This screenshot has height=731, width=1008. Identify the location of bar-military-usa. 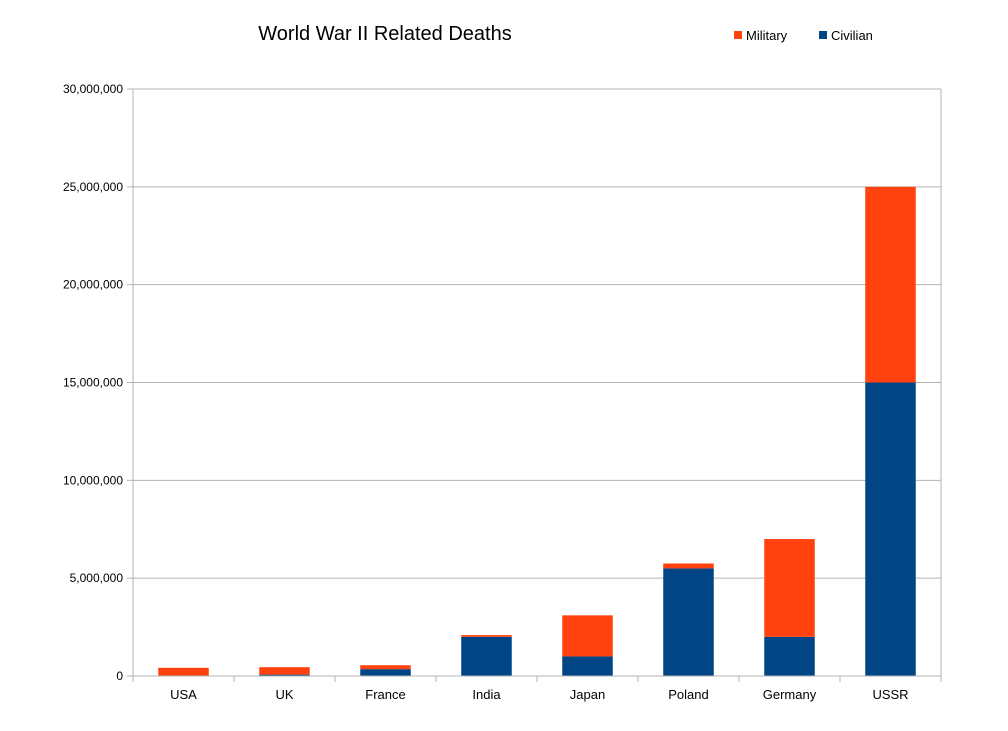
(183, 671).